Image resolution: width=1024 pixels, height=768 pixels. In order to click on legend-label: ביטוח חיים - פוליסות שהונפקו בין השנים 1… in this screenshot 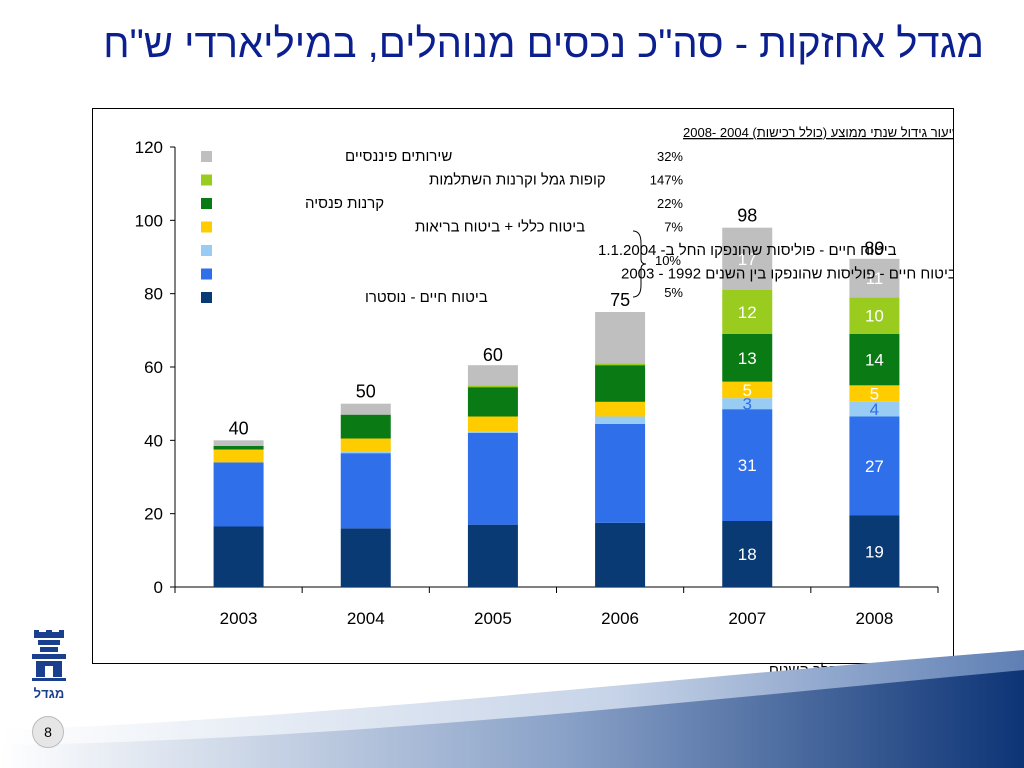, I will do `click(787, 274)`.